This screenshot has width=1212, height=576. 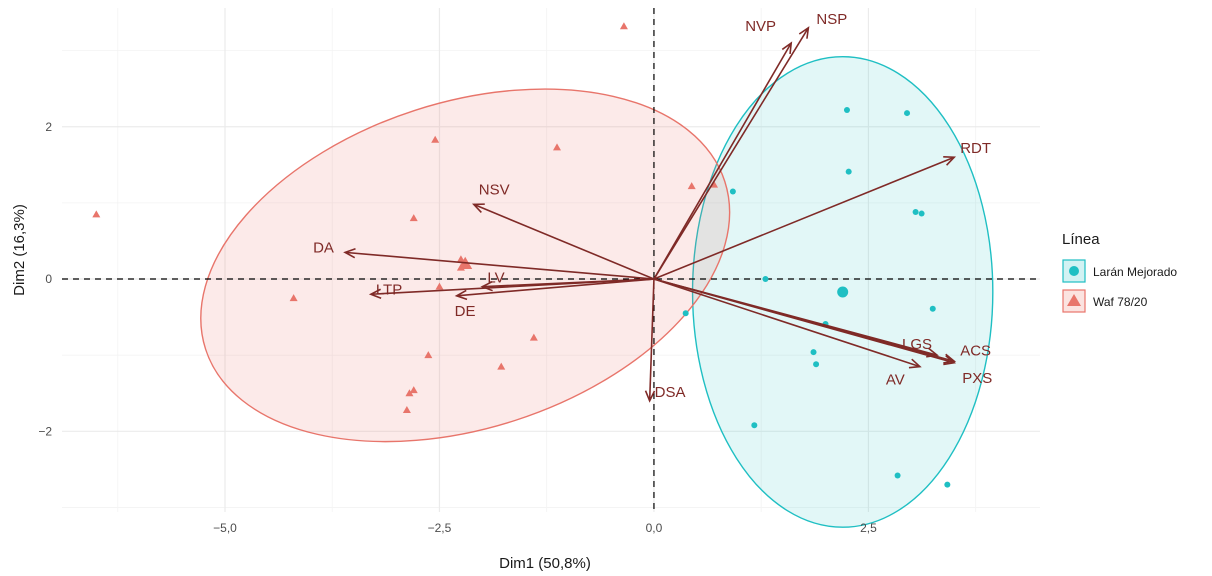 I want to click on arrowhead-nvp, so click(x=787, y=48).